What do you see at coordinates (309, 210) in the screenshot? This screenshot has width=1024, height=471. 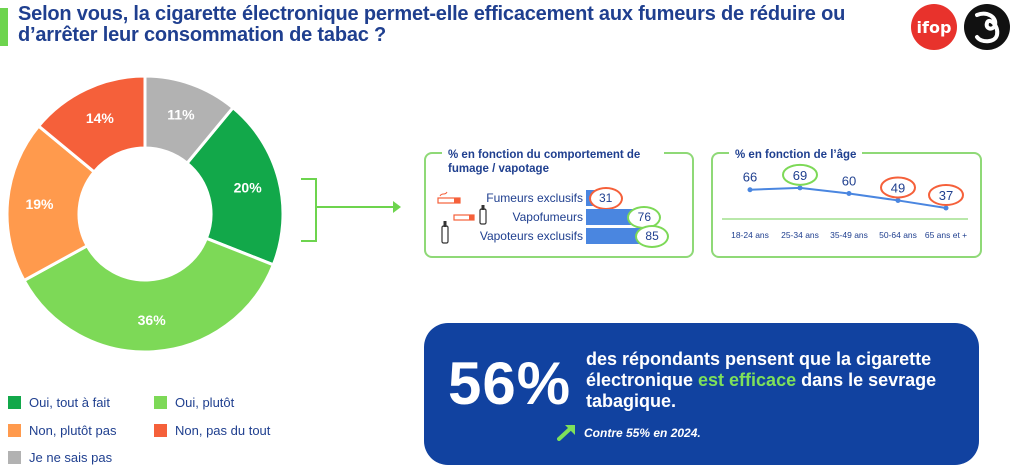 I see `bracket-connector` at bounding box center [309, 210].